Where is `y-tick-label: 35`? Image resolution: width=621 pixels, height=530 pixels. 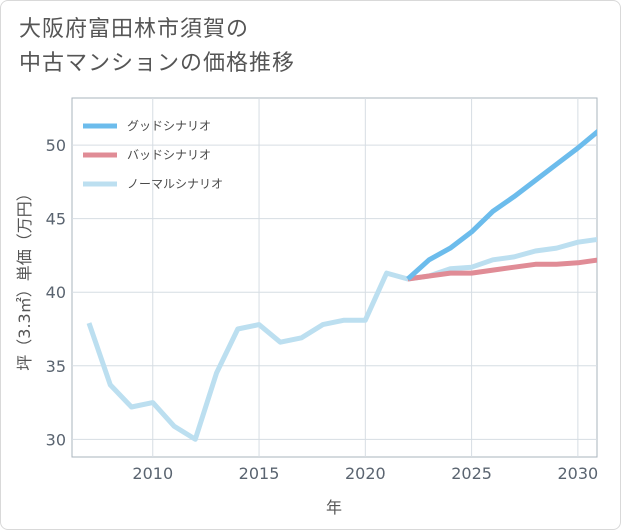 y-tick-label: 35 is located at coordinates (56, 366).